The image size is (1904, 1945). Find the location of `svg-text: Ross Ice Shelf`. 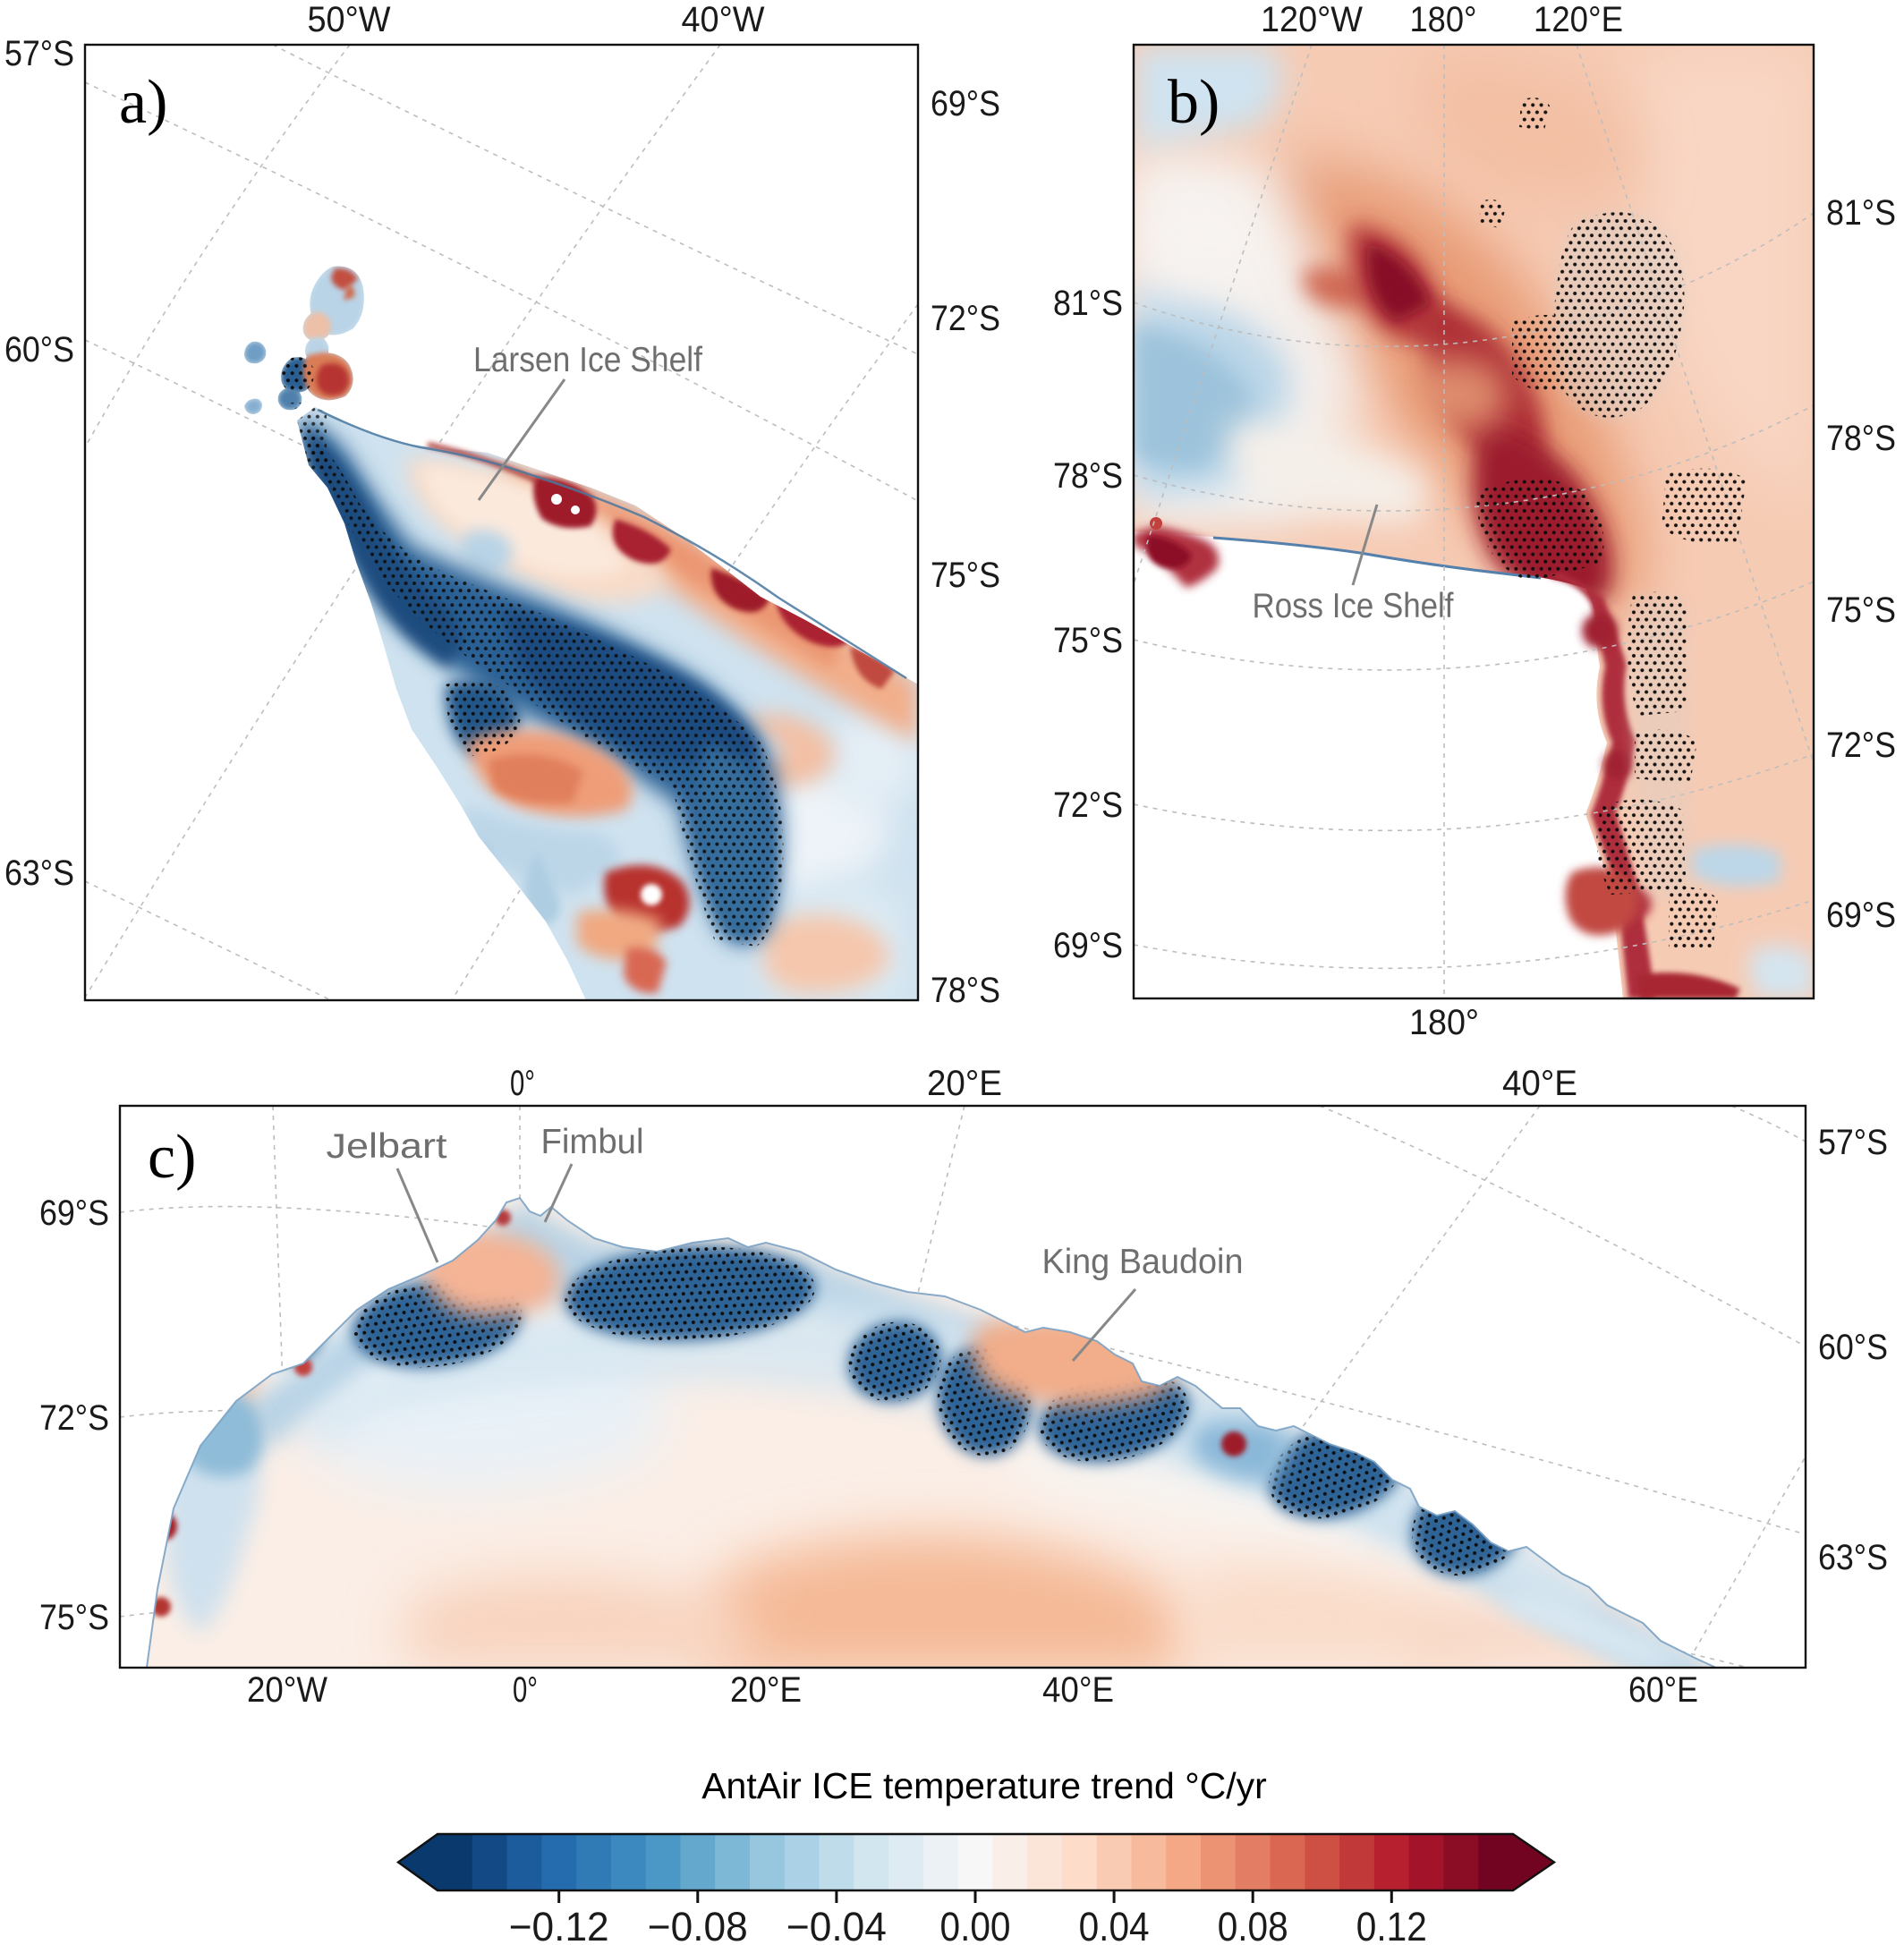

svg-text: Ross Ice Shelf is located at coordinates (1353, 606).